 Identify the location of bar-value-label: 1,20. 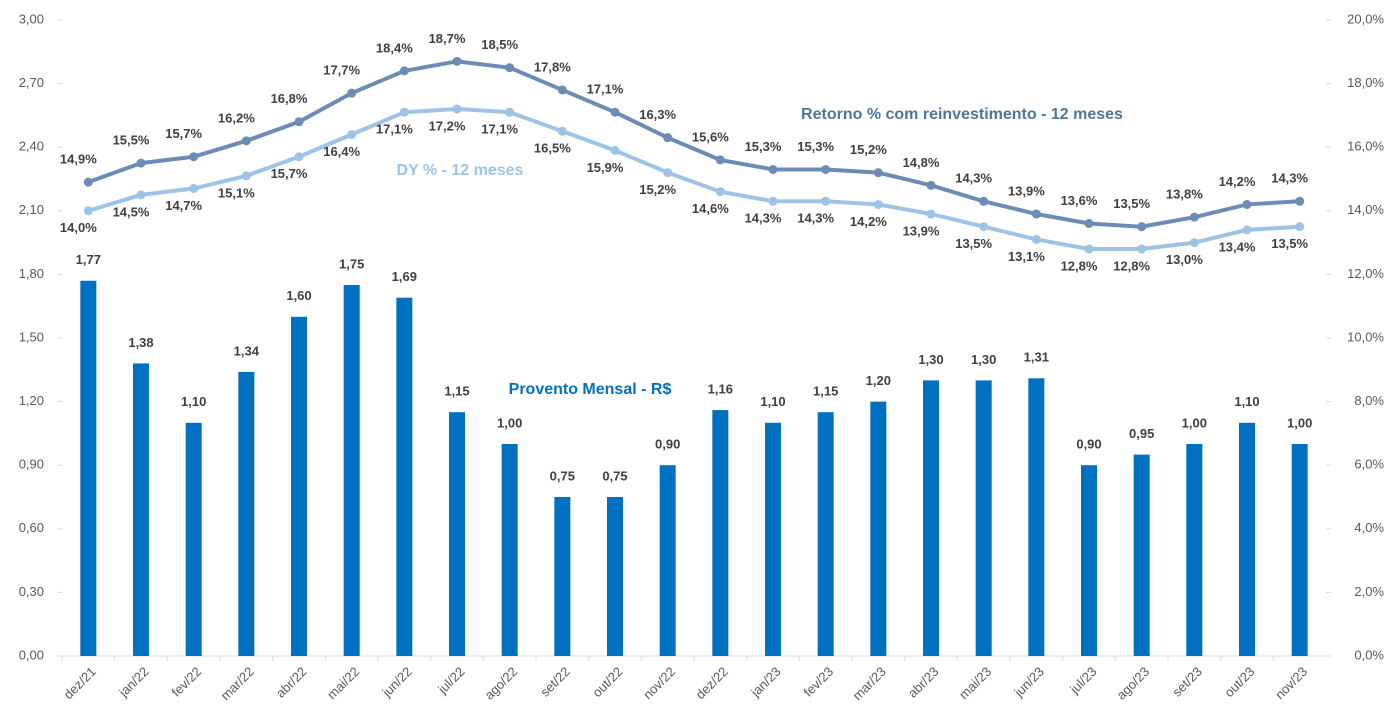
(878, 380).